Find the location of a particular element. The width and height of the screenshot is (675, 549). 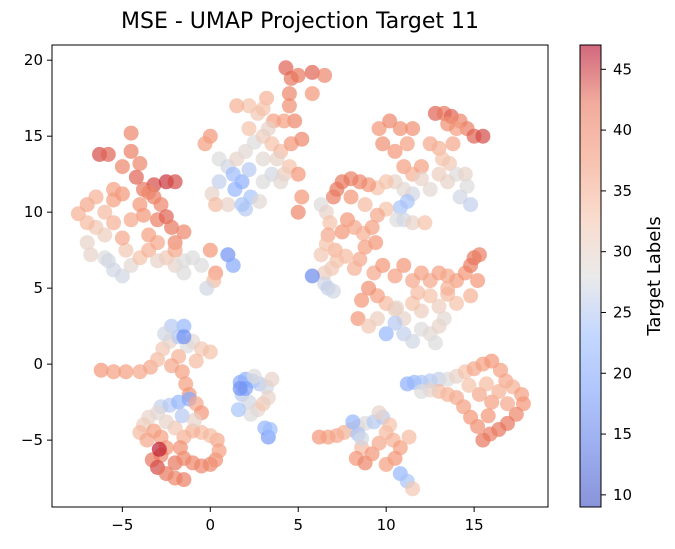

colorbar-tick-label: 15 is located at coordinates (622, 434).